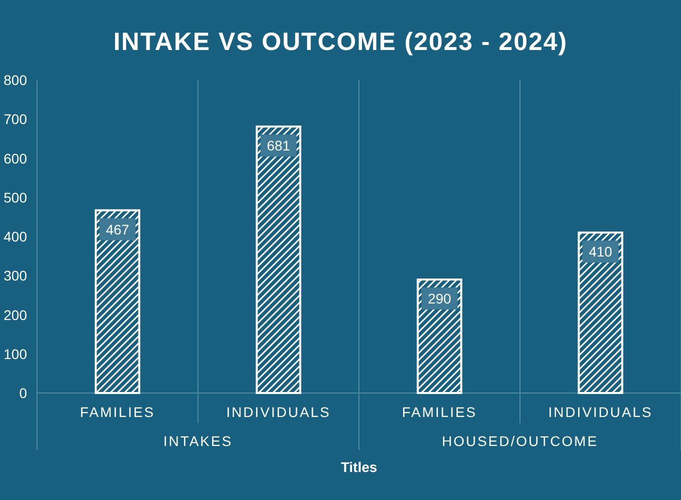  Describe the element at coordinates (340, 42) in the screenshot. I see `chart-title: INTAKE VS OUTCOME (2023 - 2024)` at that location.